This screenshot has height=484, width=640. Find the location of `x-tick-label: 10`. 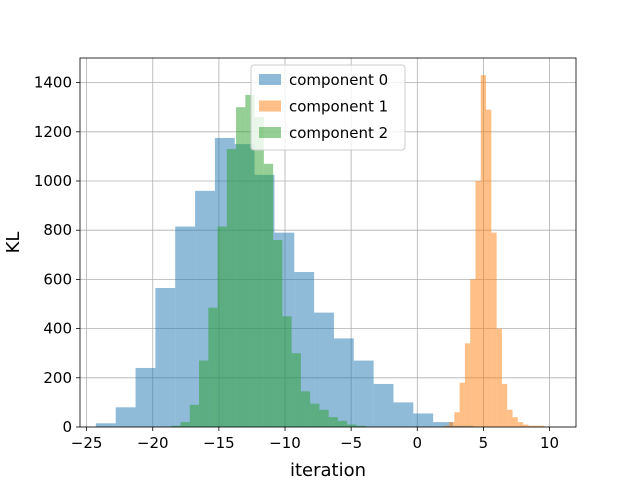

x-tick-label: 10 is located at coordinates (549, 443).